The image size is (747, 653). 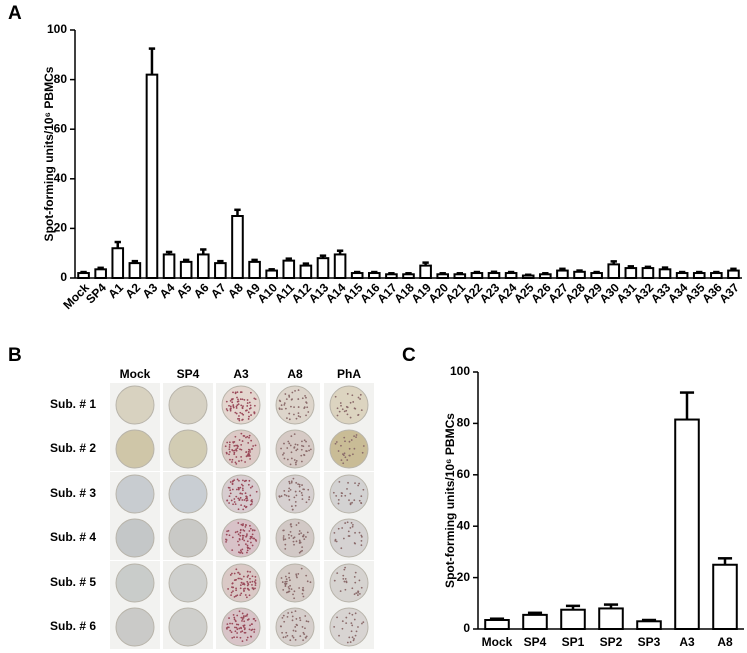 I want to click on column-label: SP4, so click(x=188, y=374).